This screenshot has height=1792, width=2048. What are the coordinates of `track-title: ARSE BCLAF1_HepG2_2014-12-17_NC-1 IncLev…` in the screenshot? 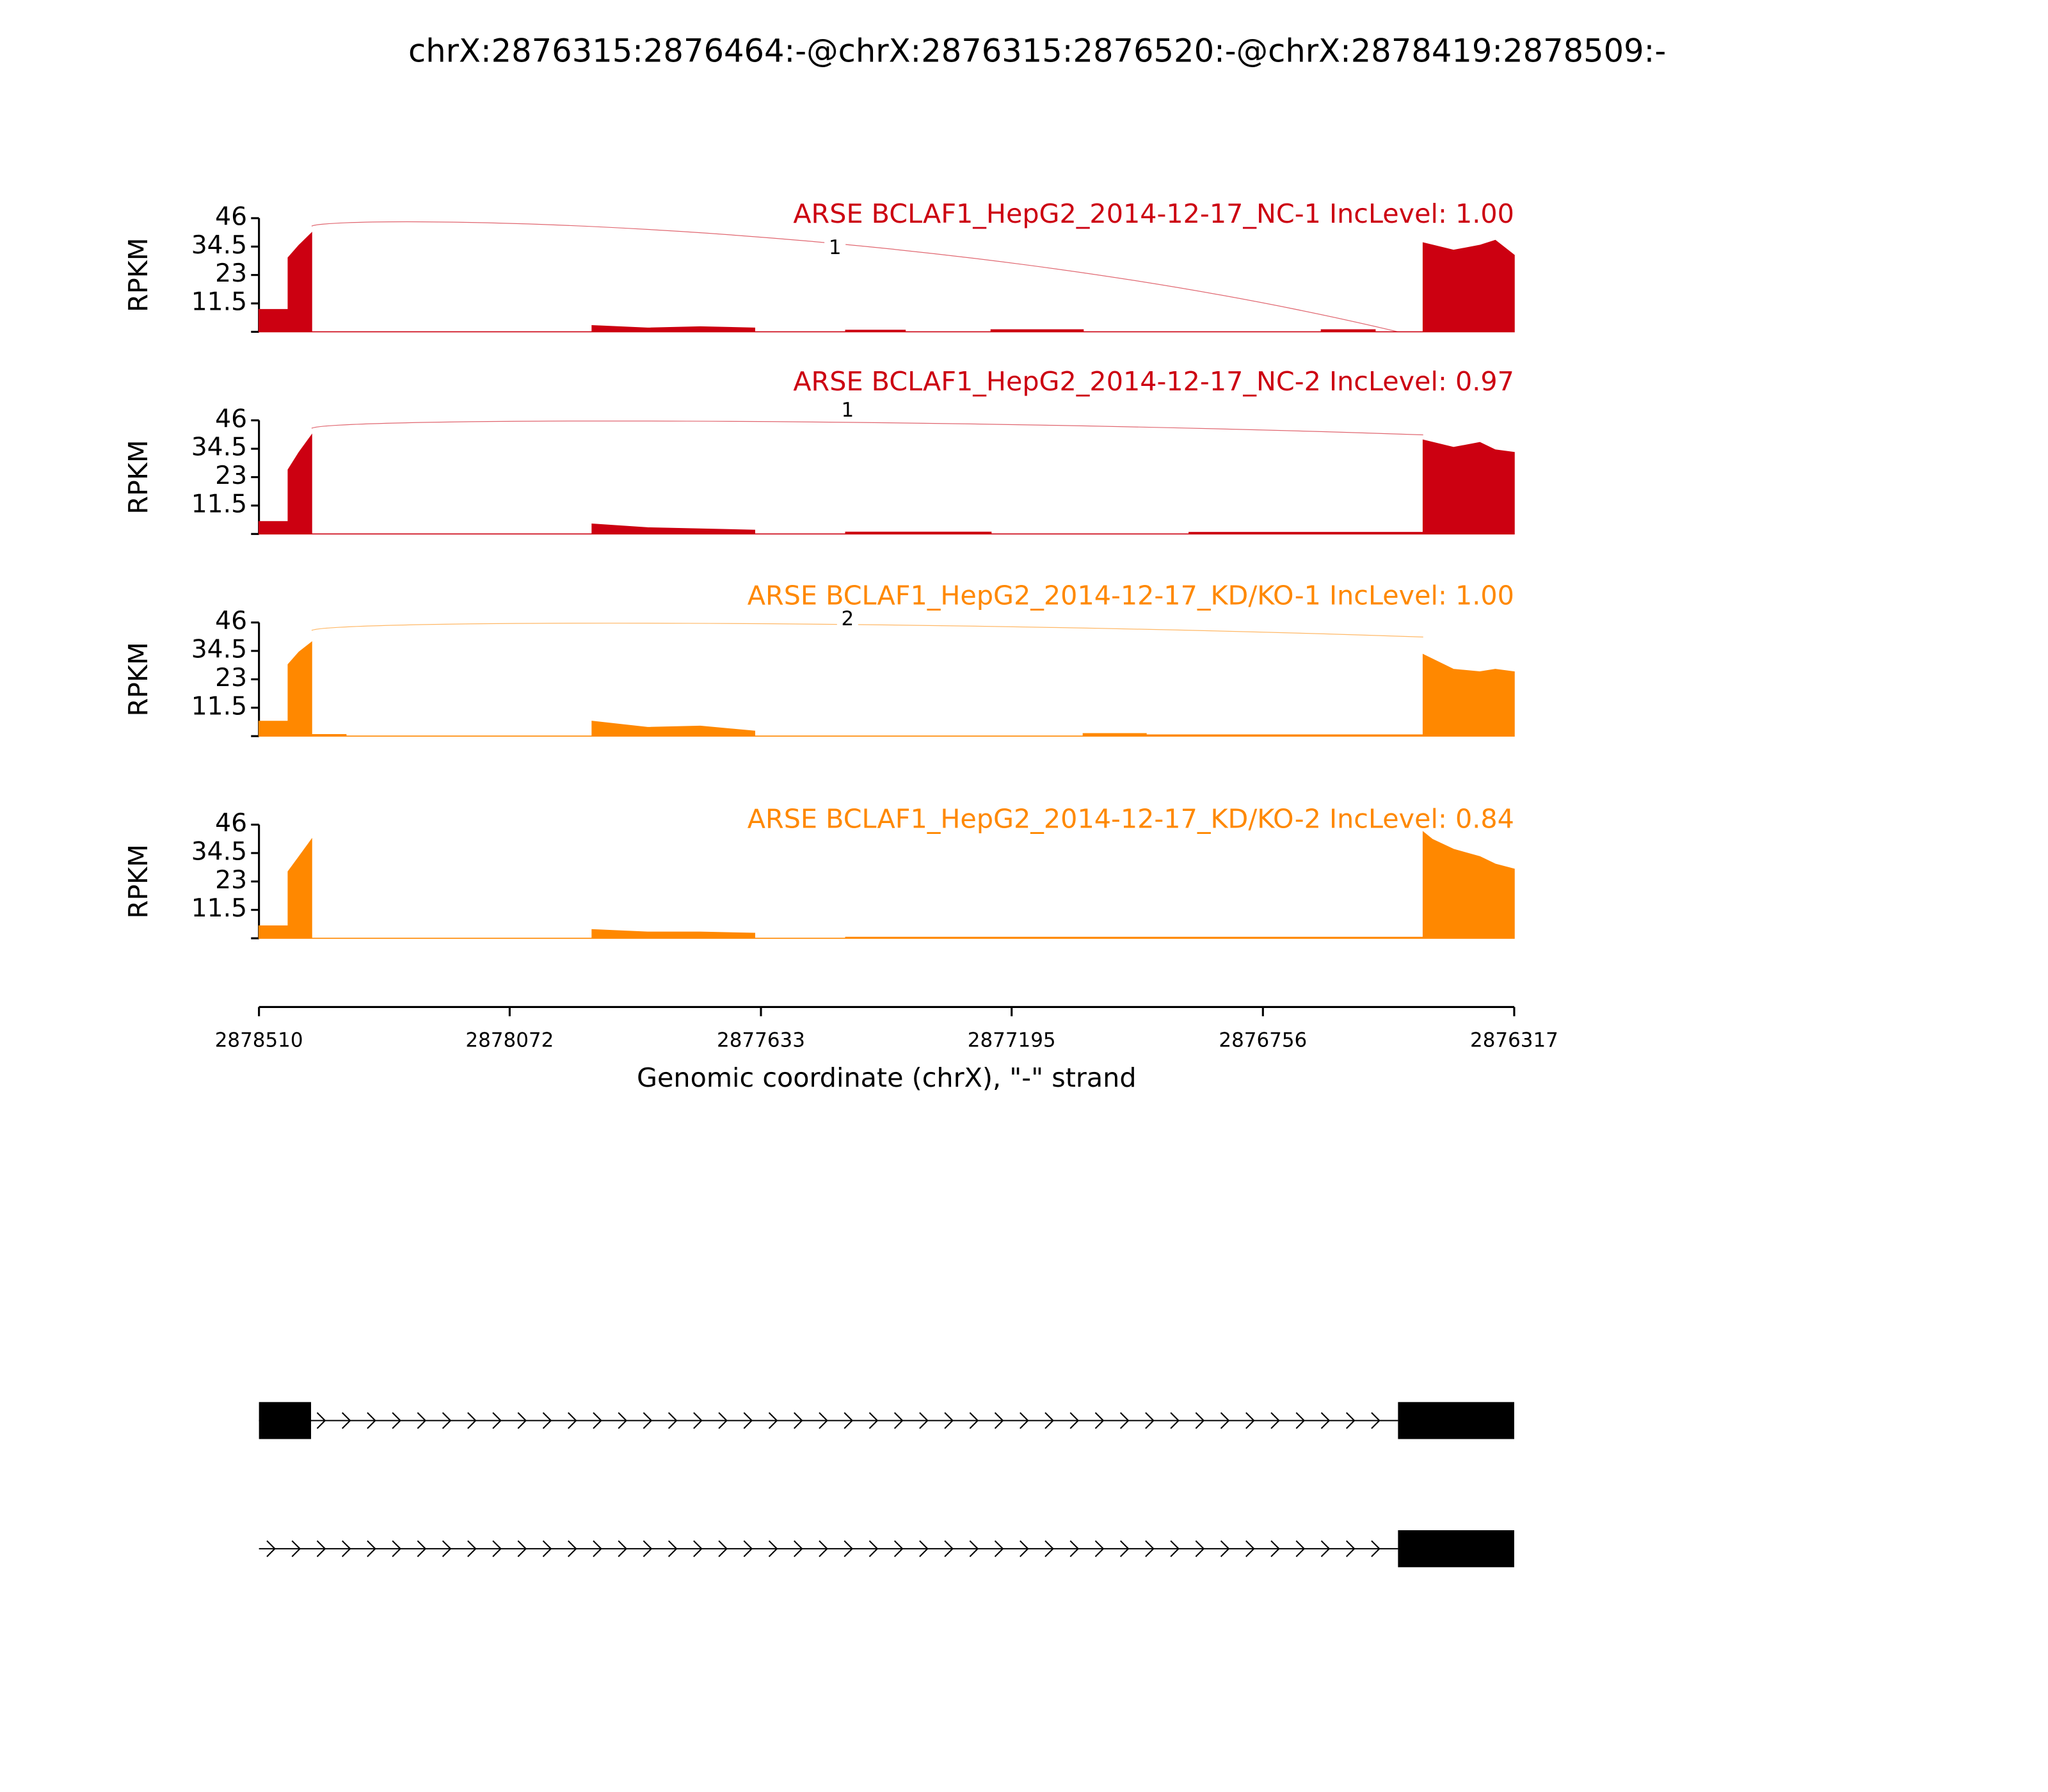 It's located at (1153, 213).